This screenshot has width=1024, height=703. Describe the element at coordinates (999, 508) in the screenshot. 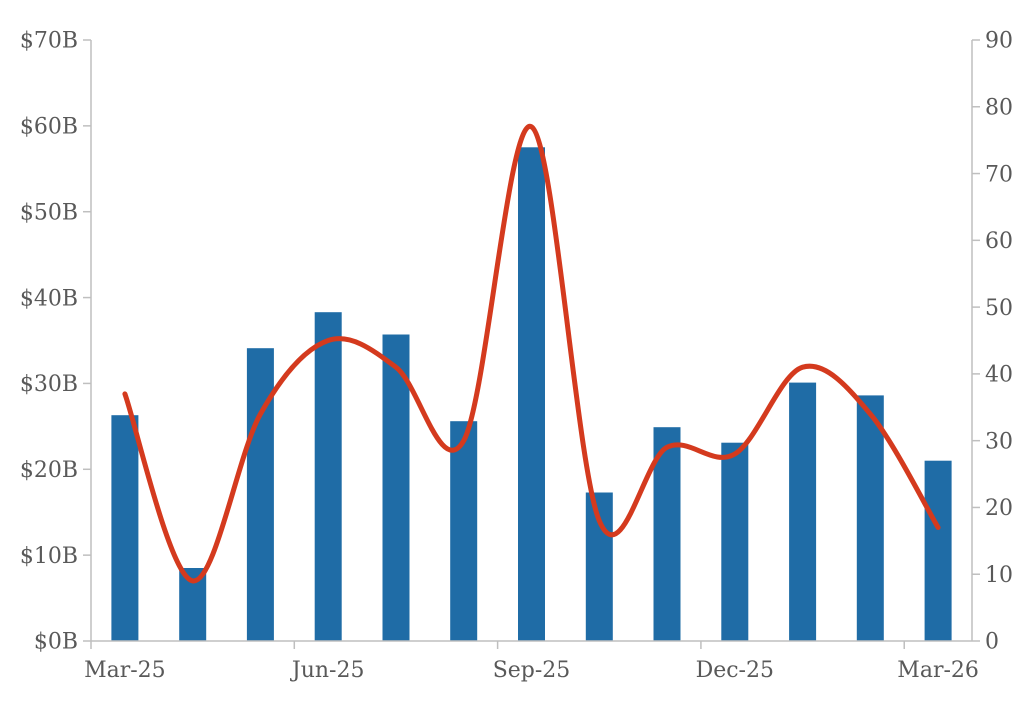

I see `right-axis-tick-label: 20` at that location.